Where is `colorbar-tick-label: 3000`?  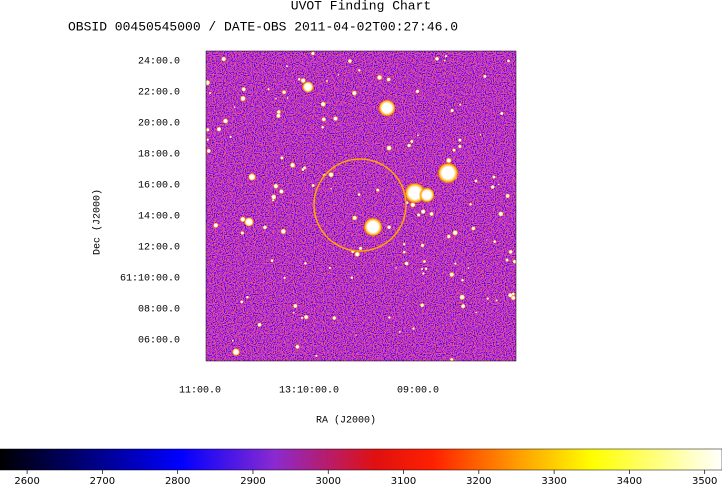
colorbar-tick-label: 3000 is located at coordinates (328, 481).